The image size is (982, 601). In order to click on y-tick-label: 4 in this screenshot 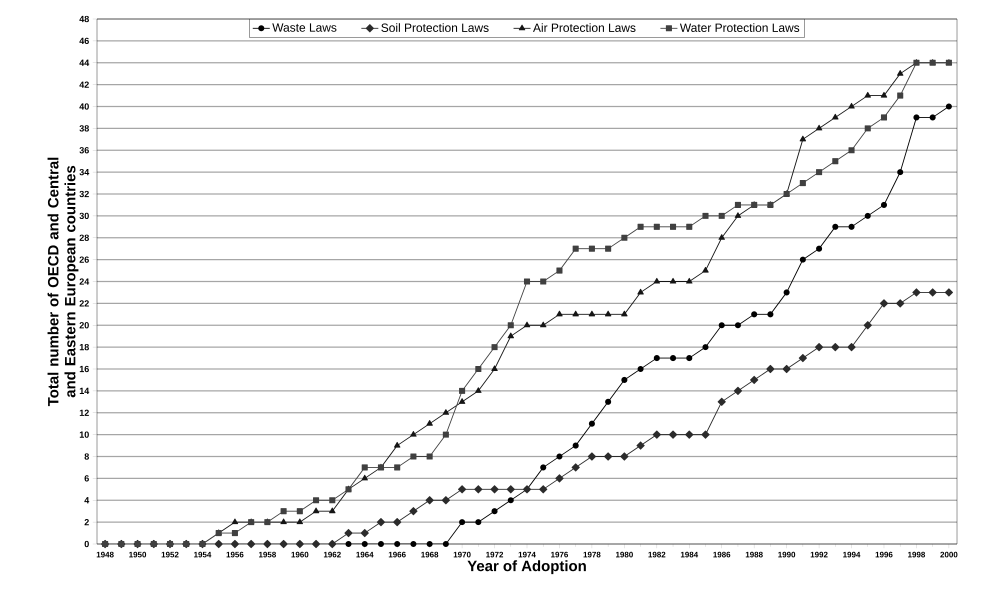, I will do `click(87, 500)`.